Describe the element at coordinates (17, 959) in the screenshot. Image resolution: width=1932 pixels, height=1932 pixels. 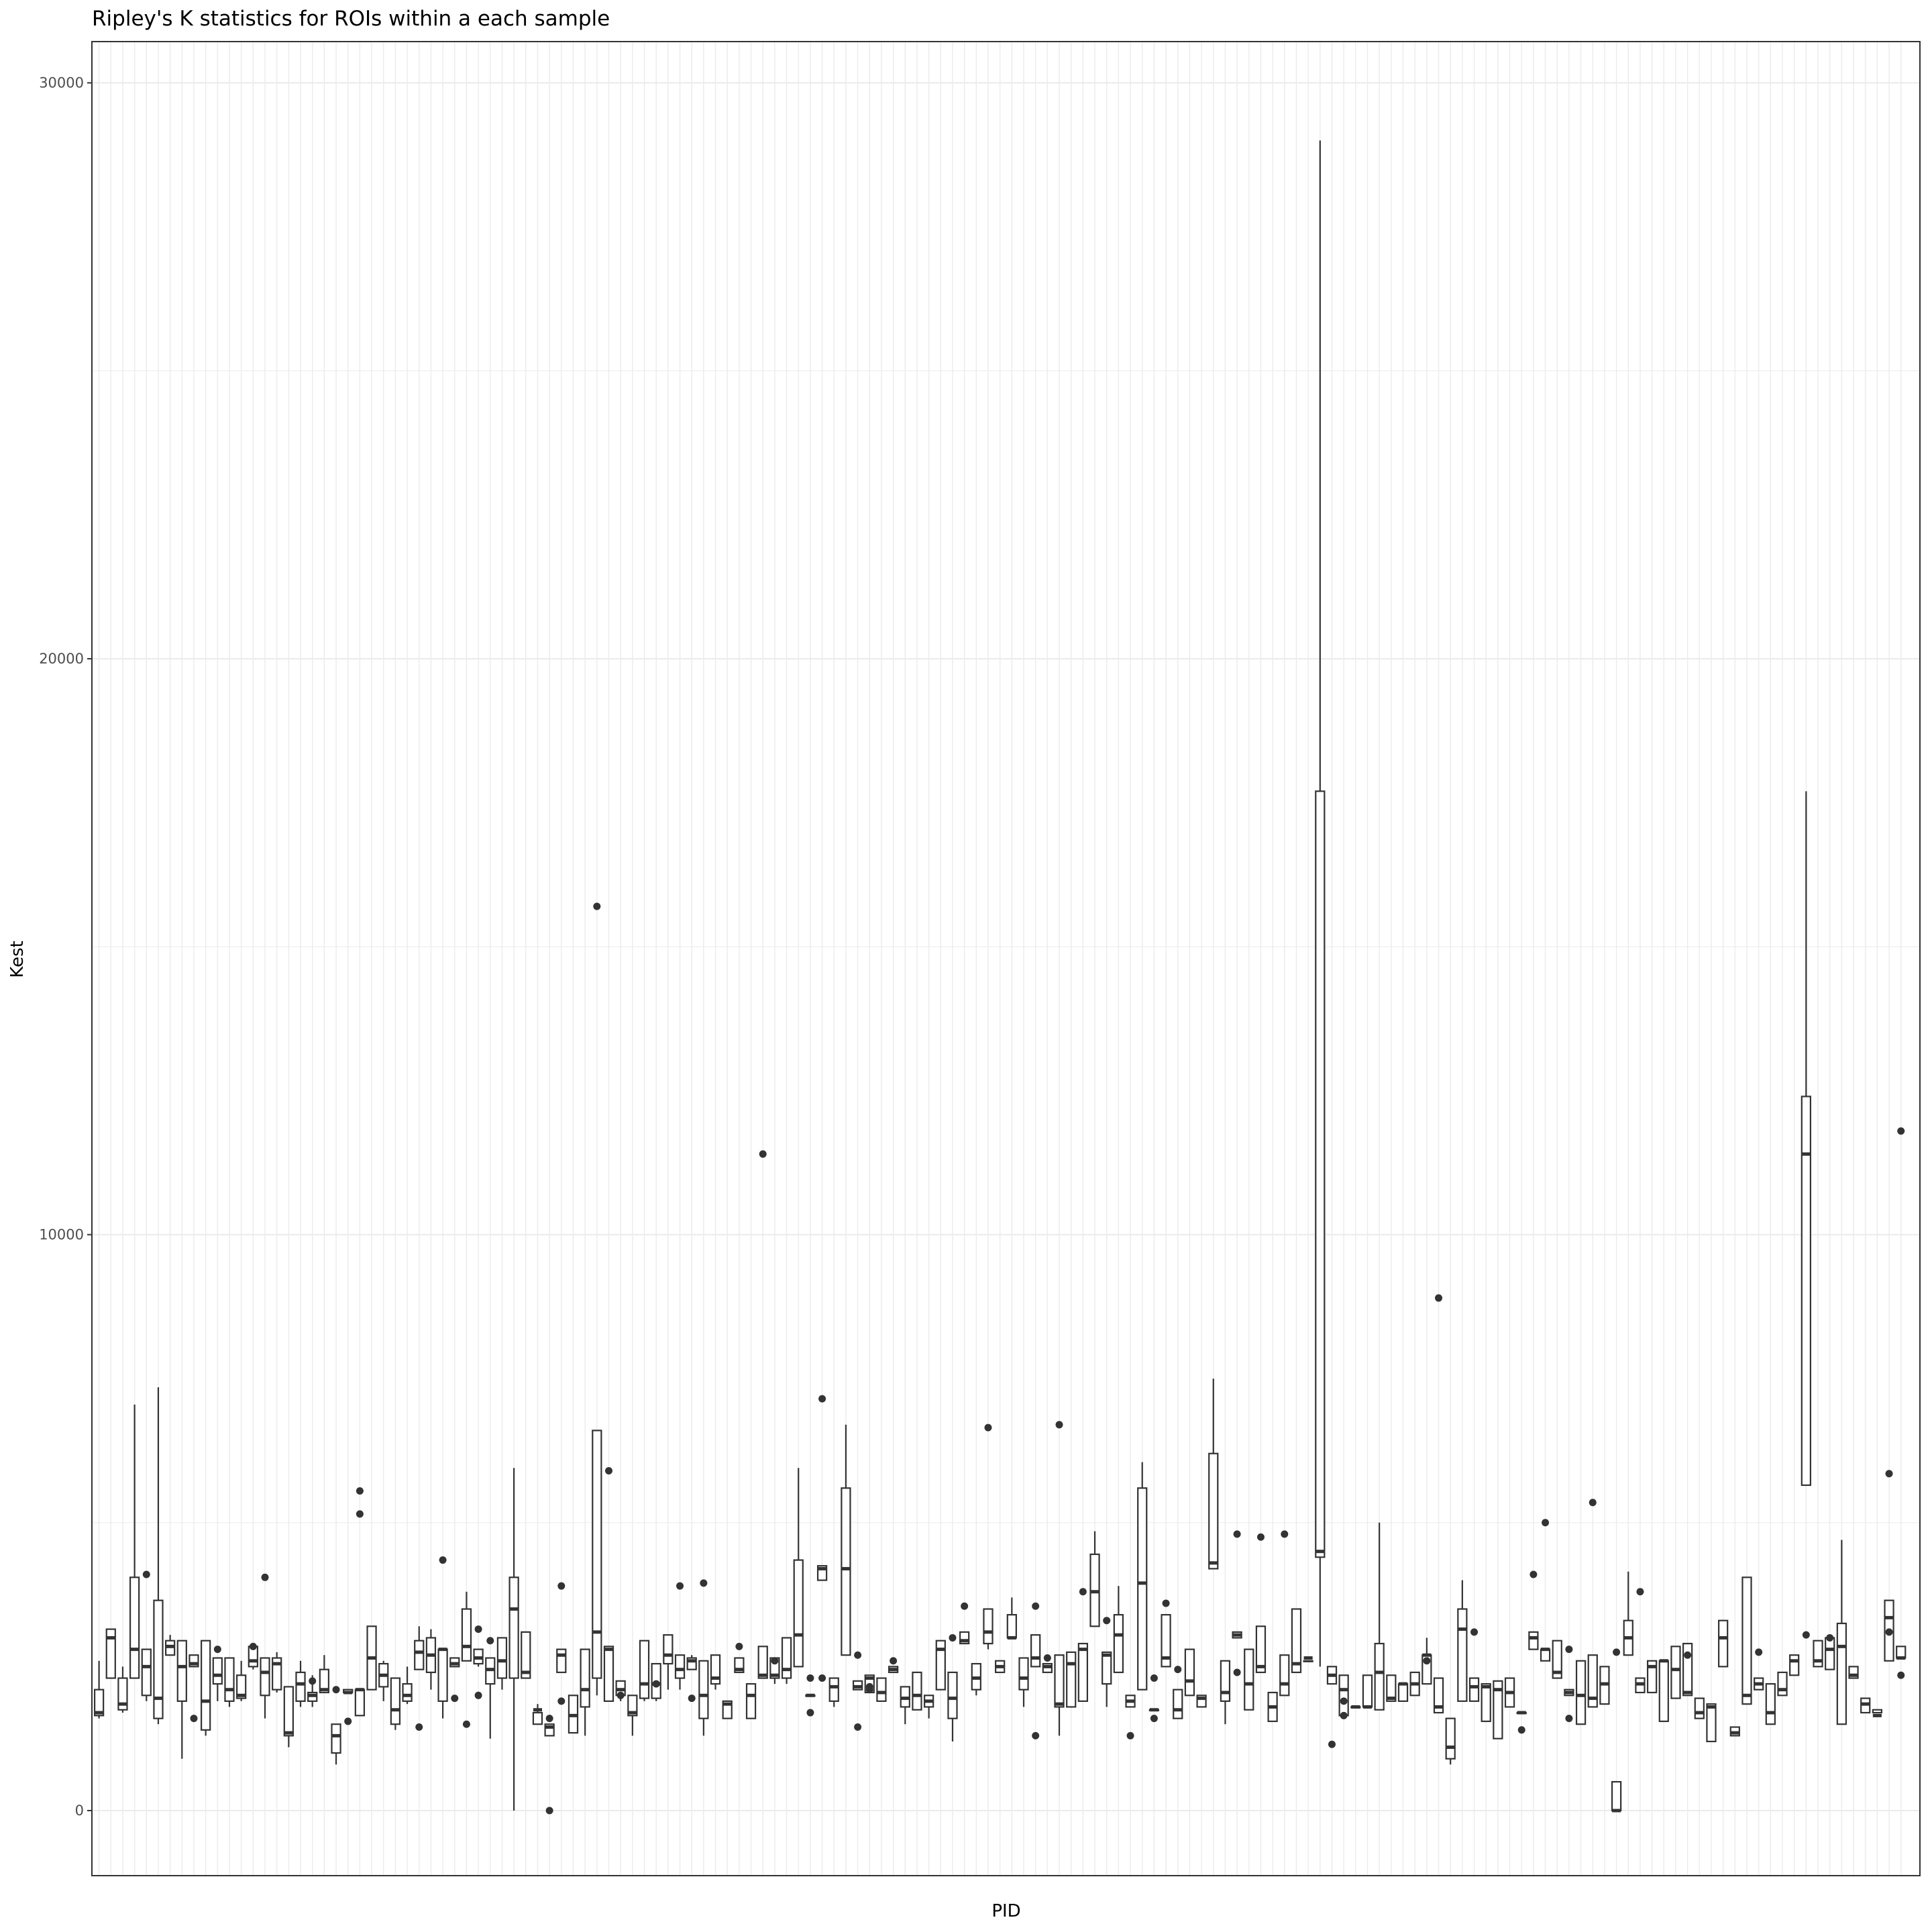
I see `y-axis-label: Kest` at that location.